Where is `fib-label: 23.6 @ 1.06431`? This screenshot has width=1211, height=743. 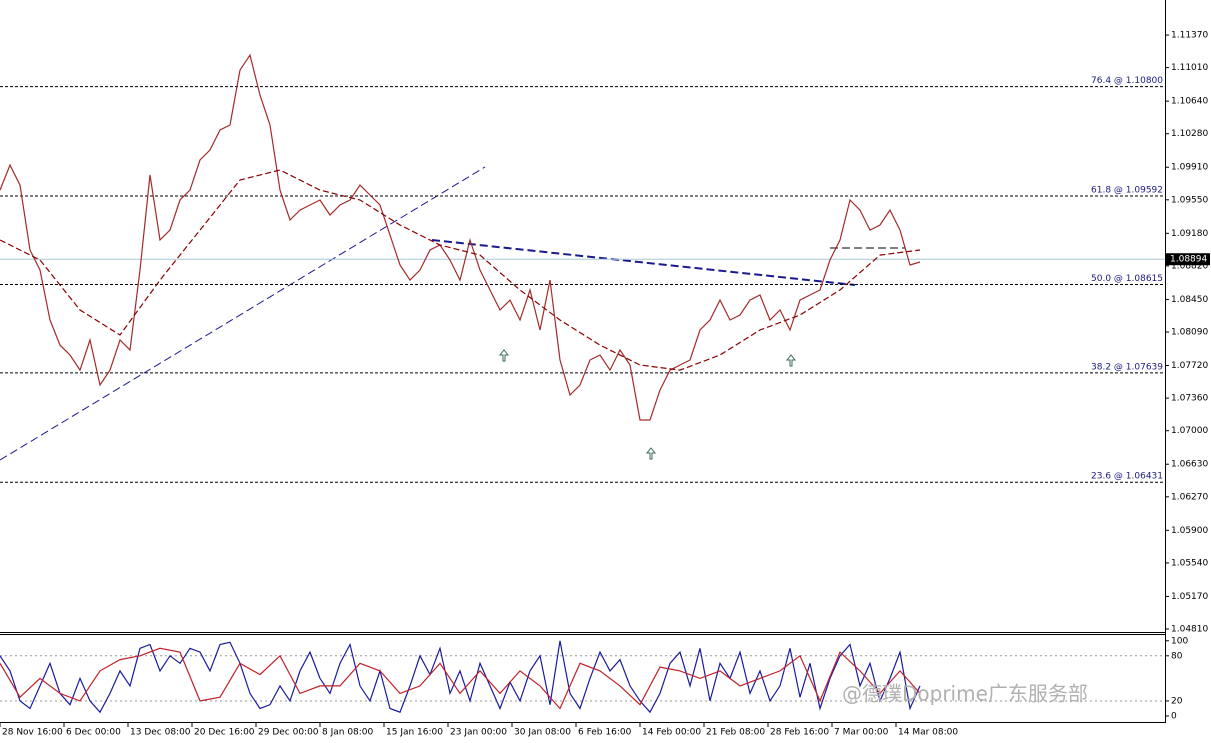 fib-label: 23.6 @ 1.06431 is located at coordinates (1127, 477).